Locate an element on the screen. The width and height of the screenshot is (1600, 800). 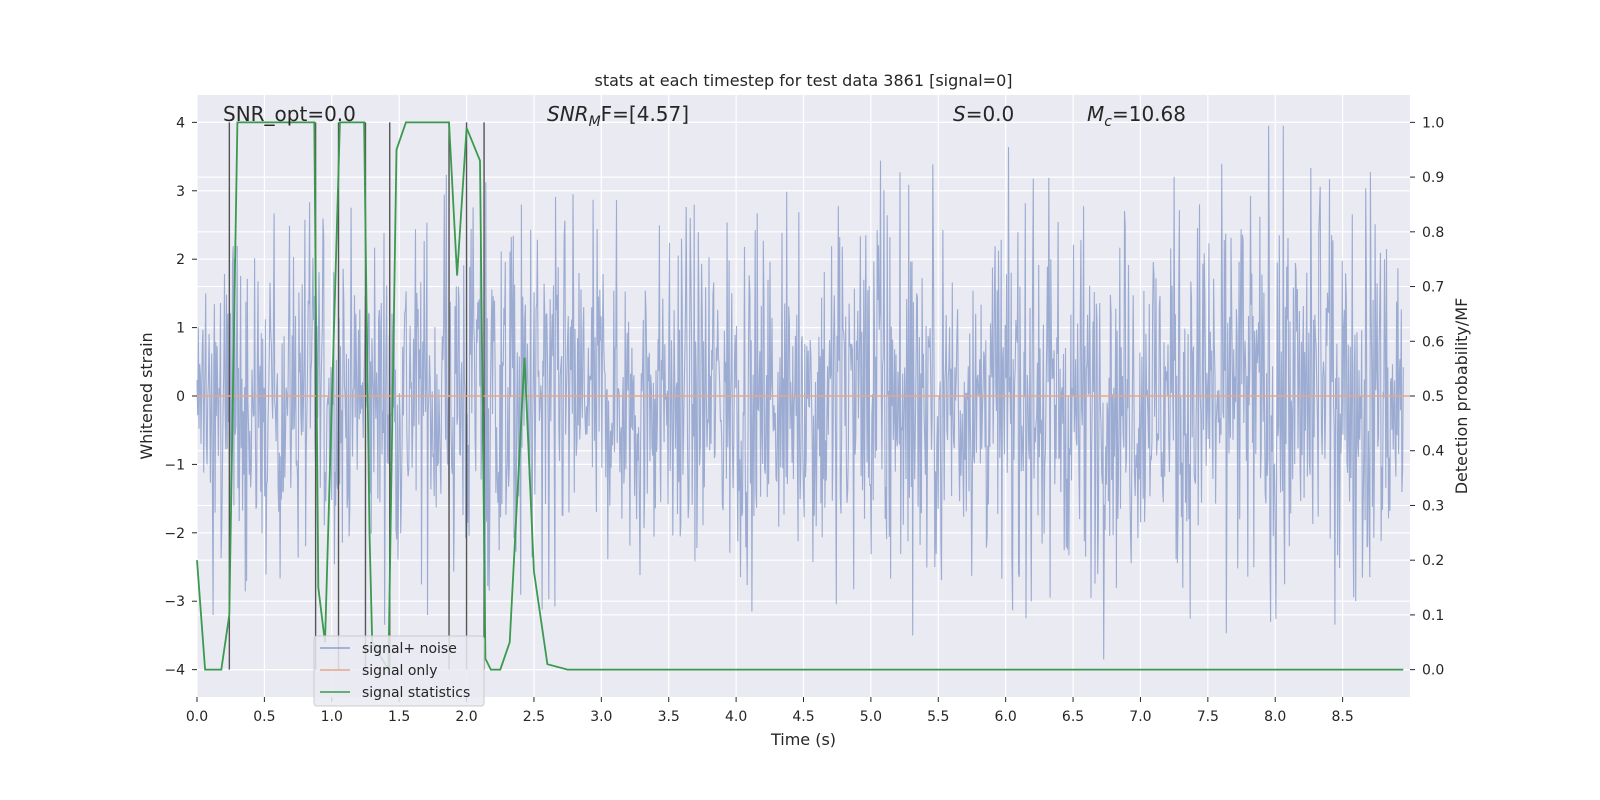
annotation-mc-rest: =10.68 is located at coordinates (1149, 114).